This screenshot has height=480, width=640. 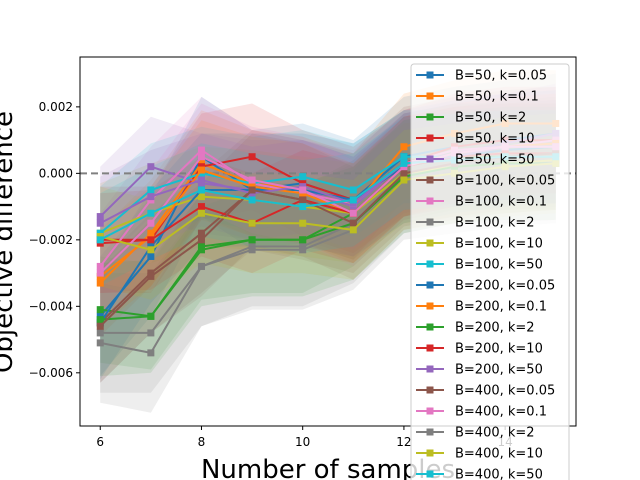 What do you see at coordinates (490, 118) in the screenshot?
I see `legend-label-3: B=50, k=2` at bounding box center [490, 118].